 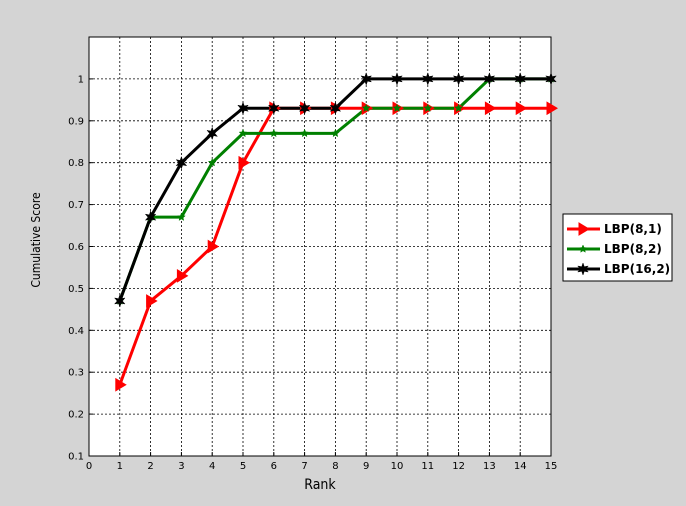 I want to click on legend-label-series-2: LBP(8,2), so click(x=633, y=249).